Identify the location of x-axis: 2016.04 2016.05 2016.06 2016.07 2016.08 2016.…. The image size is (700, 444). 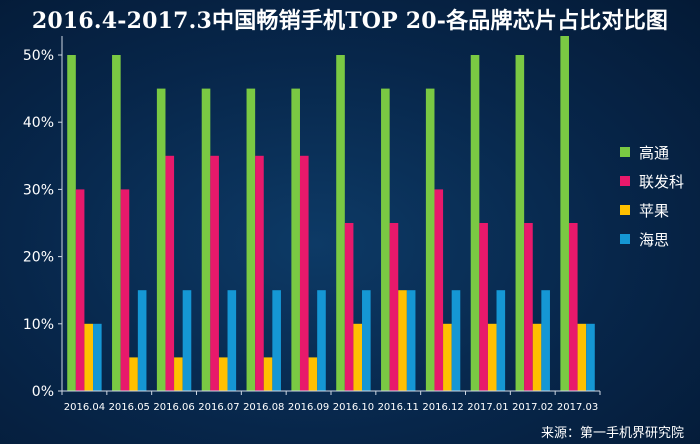
(331, 401).